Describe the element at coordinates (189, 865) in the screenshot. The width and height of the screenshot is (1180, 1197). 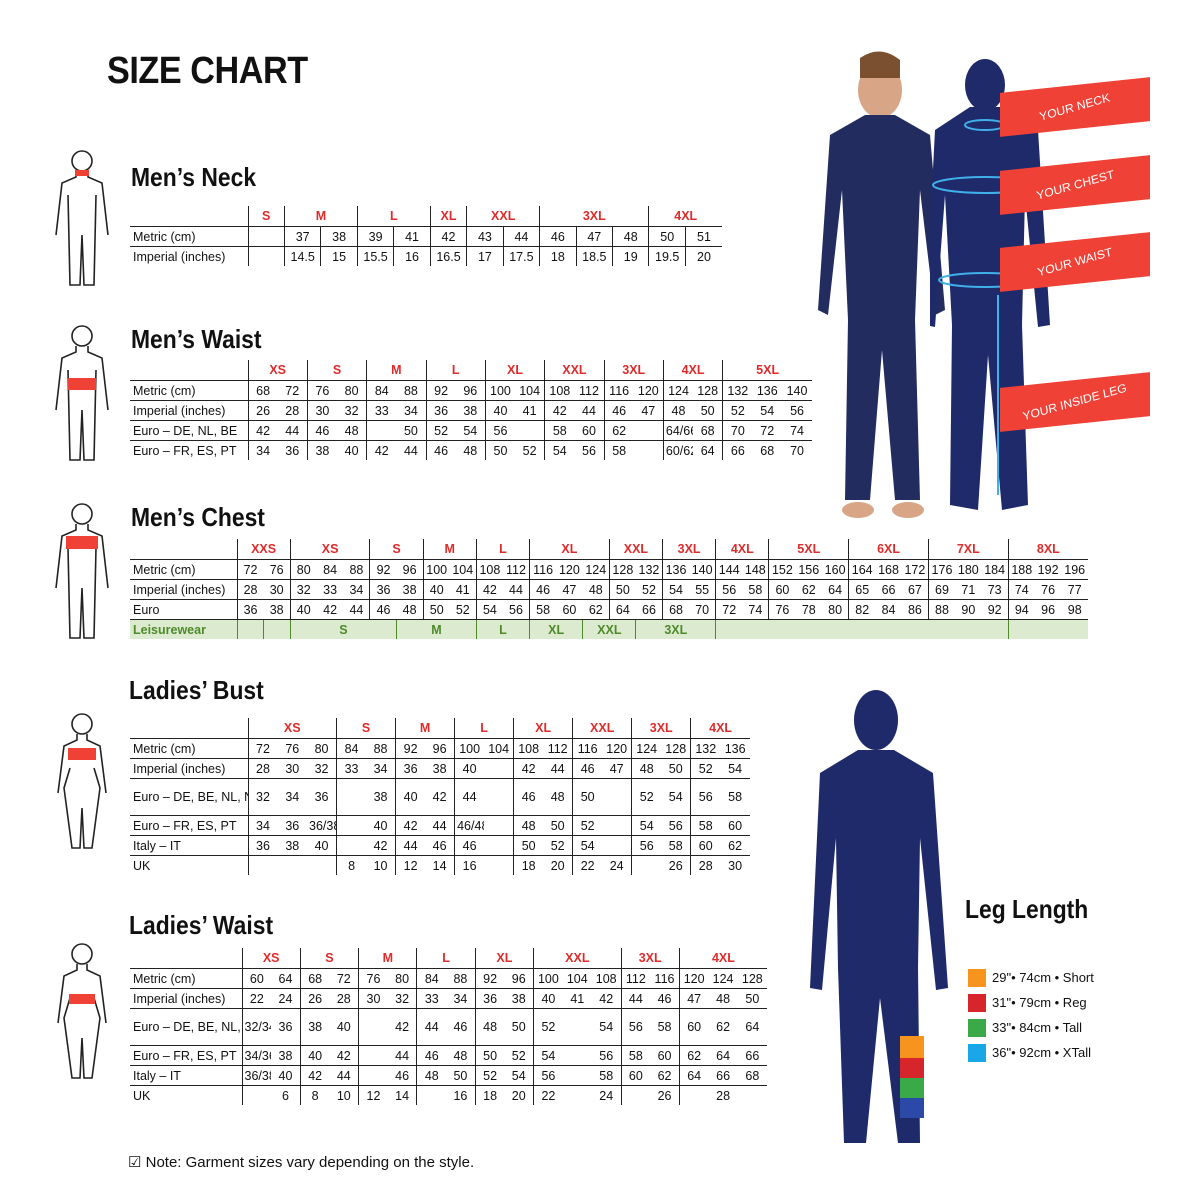
I see `row-label: UK` at that location.